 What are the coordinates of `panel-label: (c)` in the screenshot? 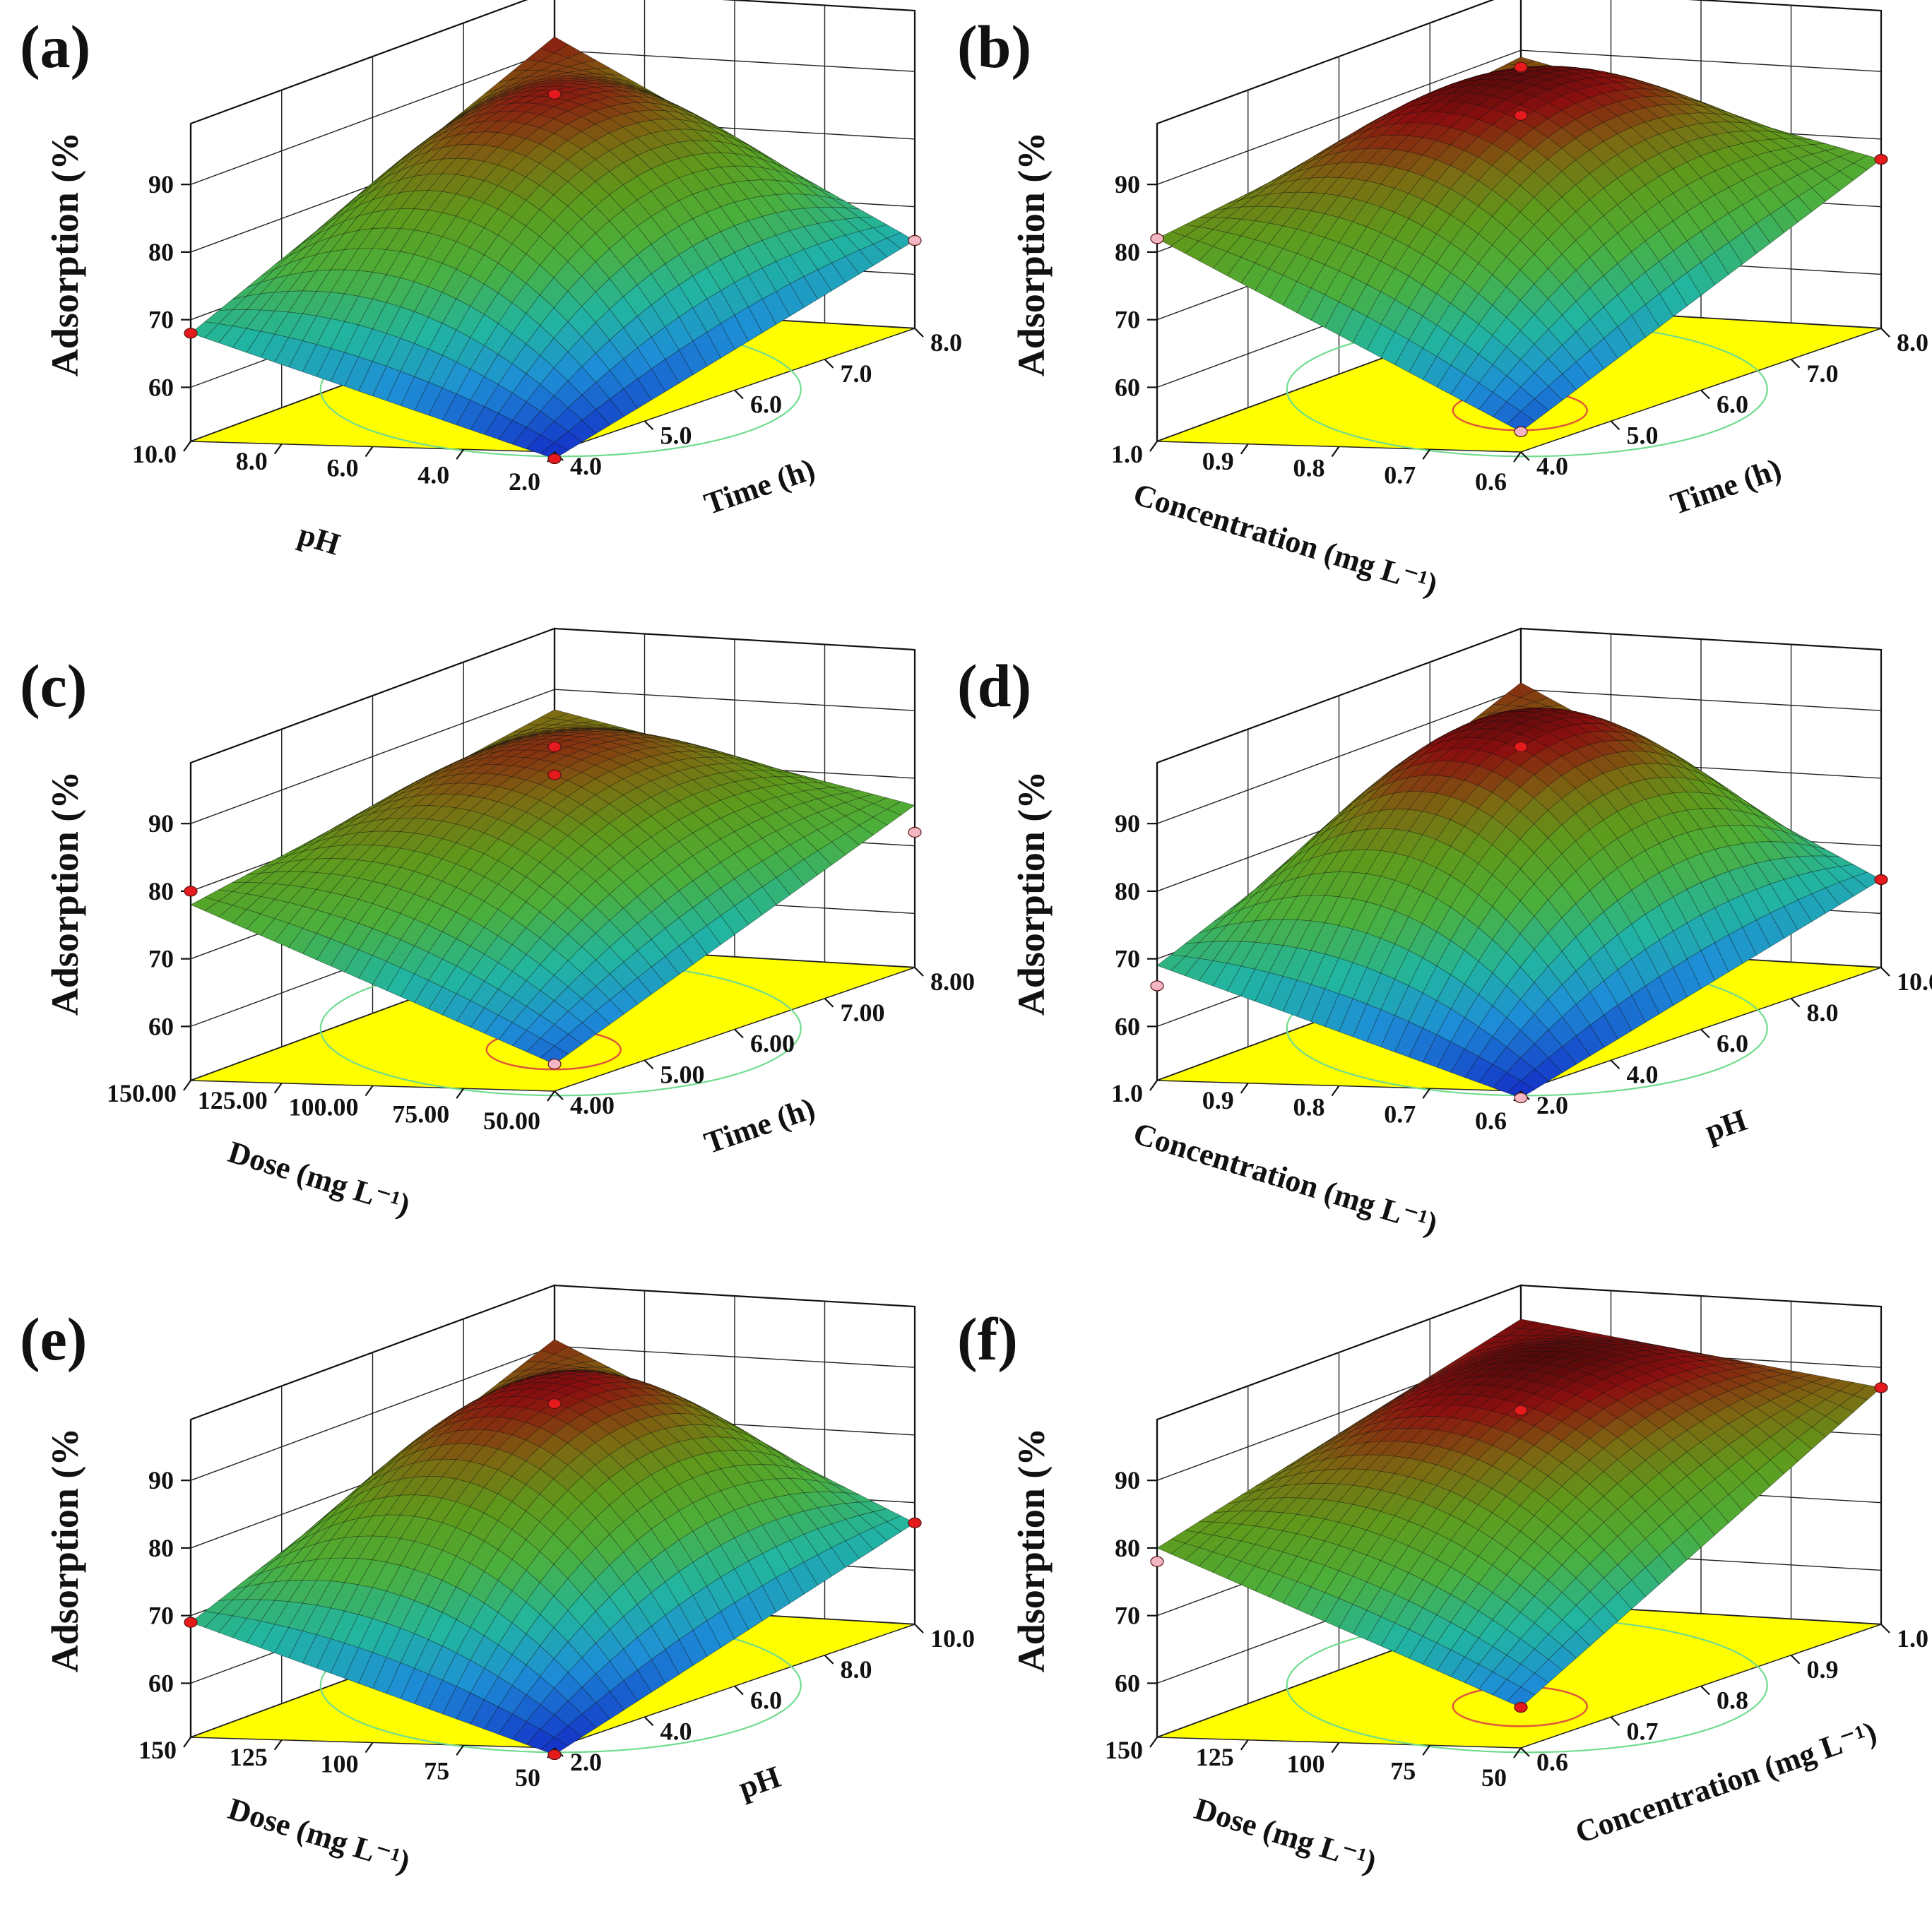 It's located at (53, 686).